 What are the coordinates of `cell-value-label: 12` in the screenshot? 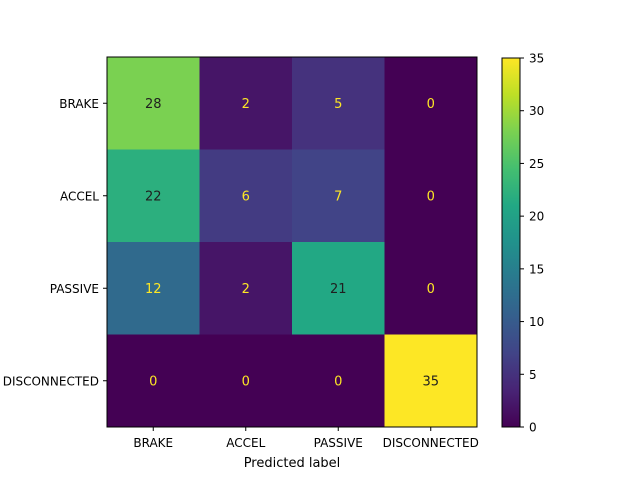 It's located at (153, 289).